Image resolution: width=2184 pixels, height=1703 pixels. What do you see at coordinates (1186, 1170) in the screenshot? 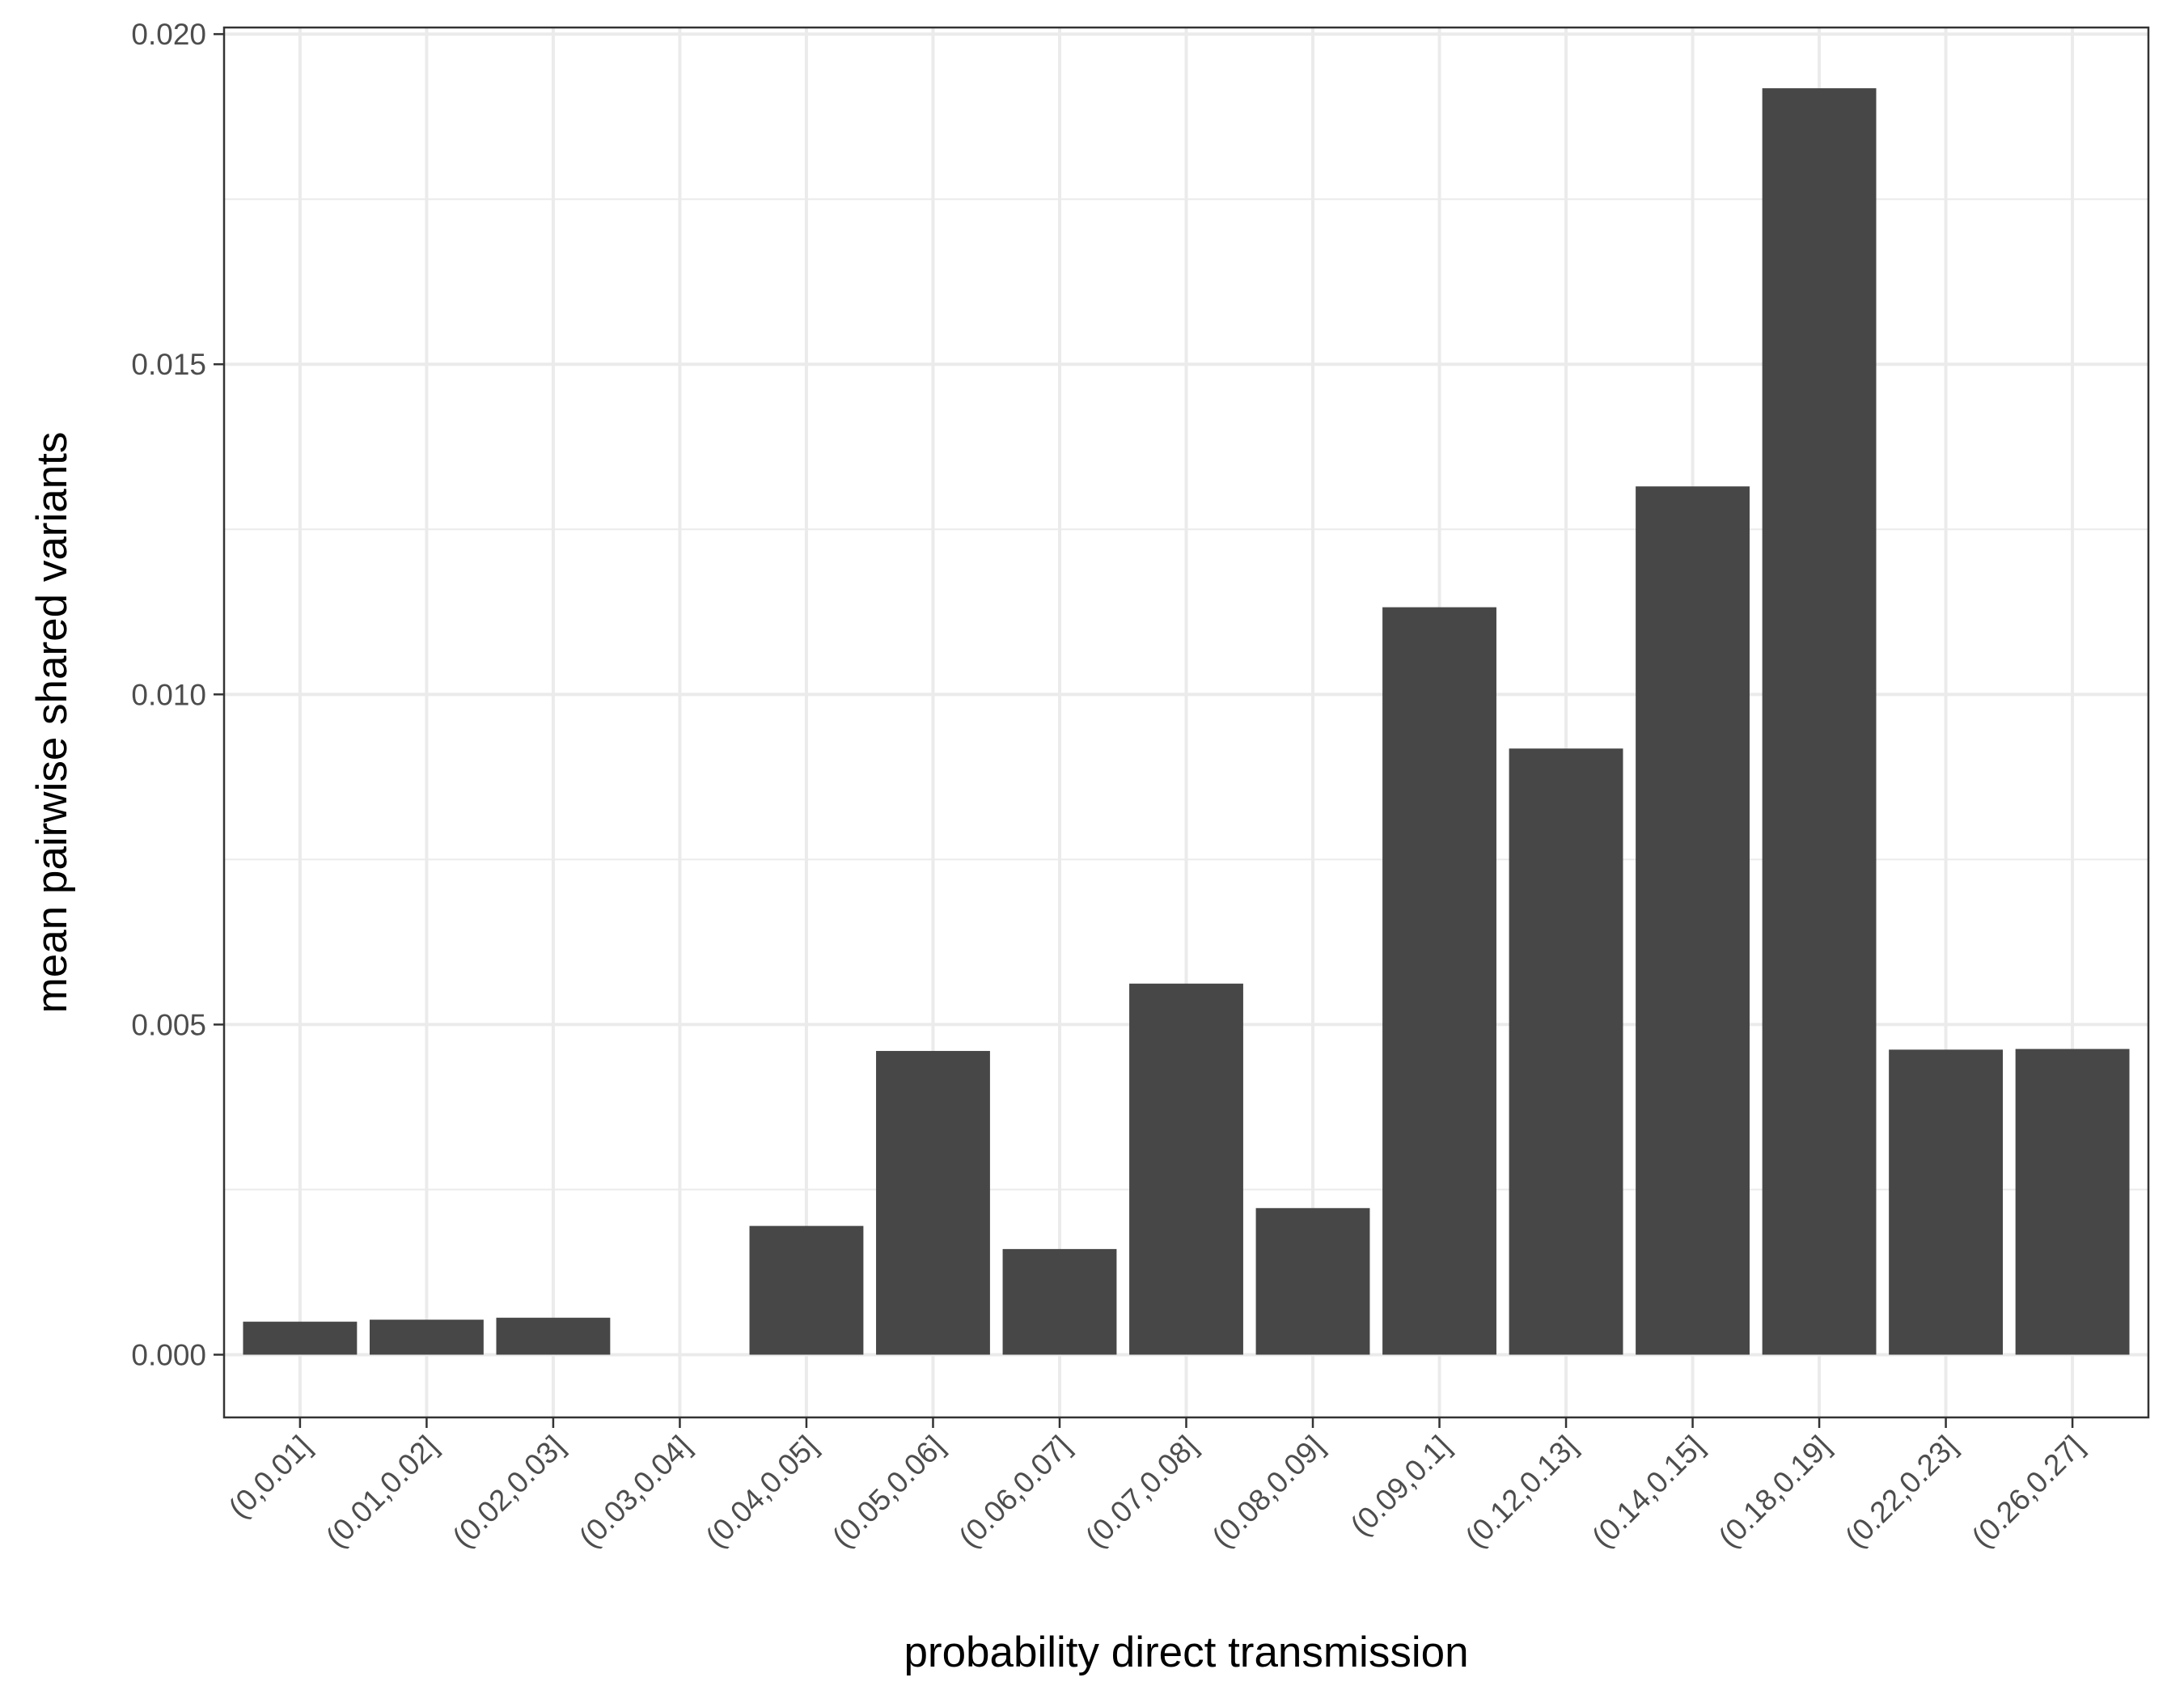
I see `bar-(0.07,0.08]` at bounding box center [1186, 1170].